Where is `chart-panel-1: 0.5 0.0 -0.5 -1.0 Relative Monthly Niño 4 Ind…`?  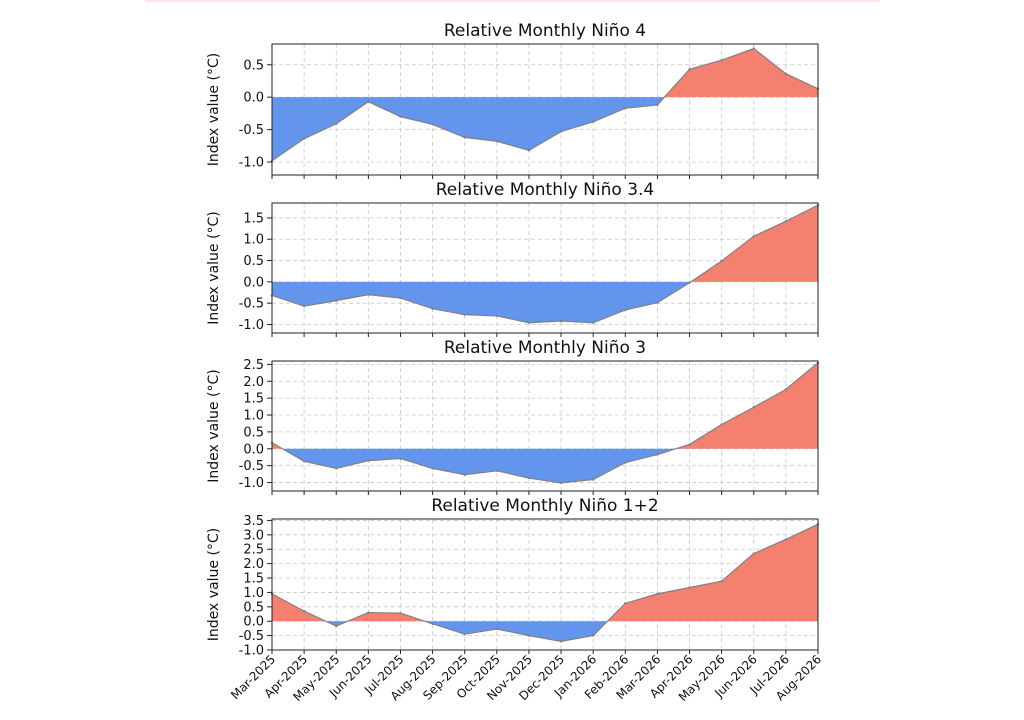
chart-panel-1: 0.5 0.0 -0.5 -1.0 Relative Monthly Niño 4 Ind… is located at coordinates (513, 100).